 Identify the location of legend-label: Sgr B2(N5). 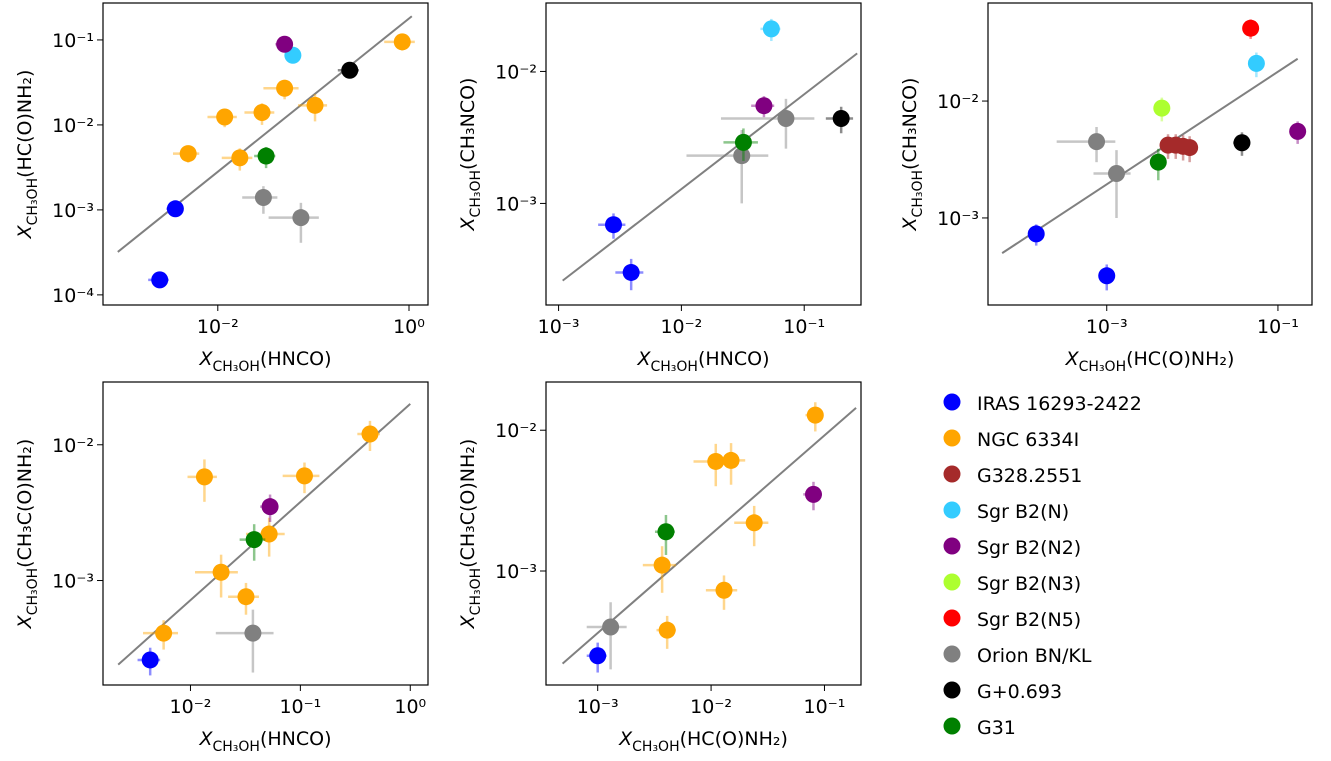
(1029, 620).